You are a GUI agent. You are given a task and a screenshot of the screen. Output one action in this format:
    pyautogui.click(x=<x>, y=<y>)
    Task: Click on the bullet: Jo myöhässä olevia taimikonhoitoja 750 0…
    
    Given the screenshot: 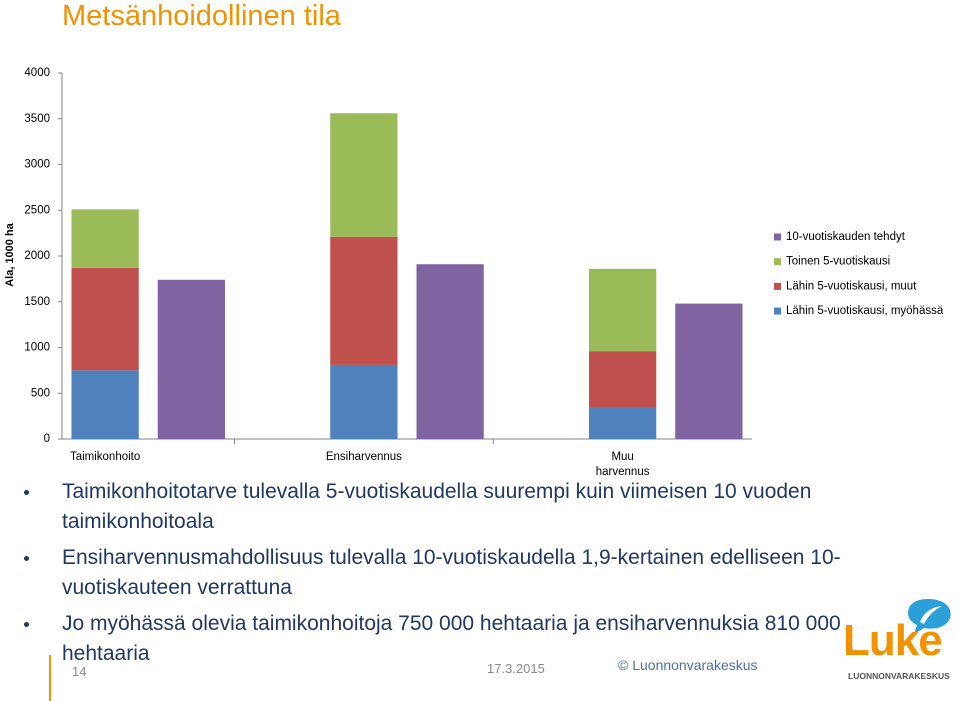 What is the action you would take?
    pyautogui.click(x=437, y=639)
    